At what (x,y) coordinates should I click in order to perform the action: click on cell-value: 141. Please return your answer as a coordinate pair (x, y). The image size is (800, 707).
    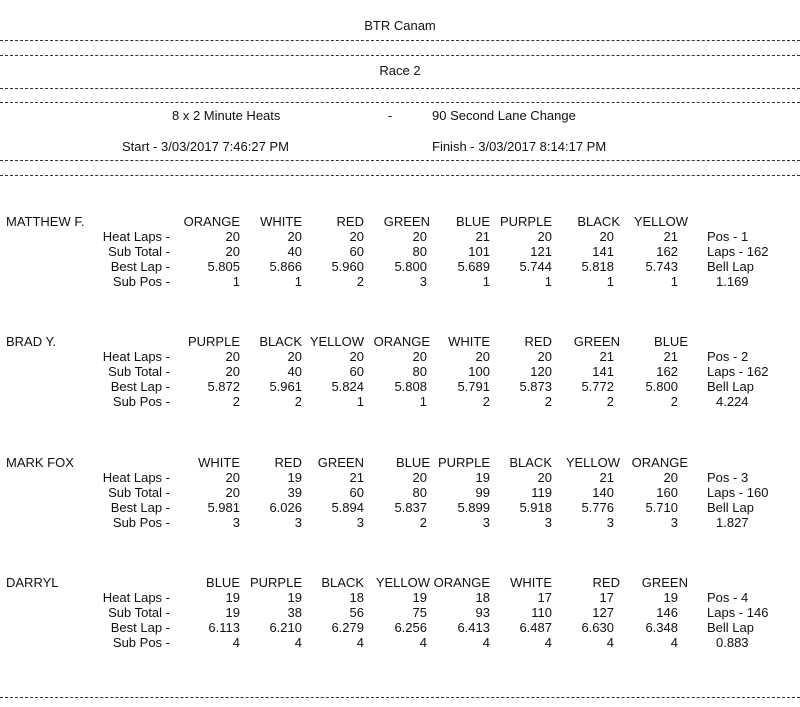
    Looking at the image, I should click on (603, 251).